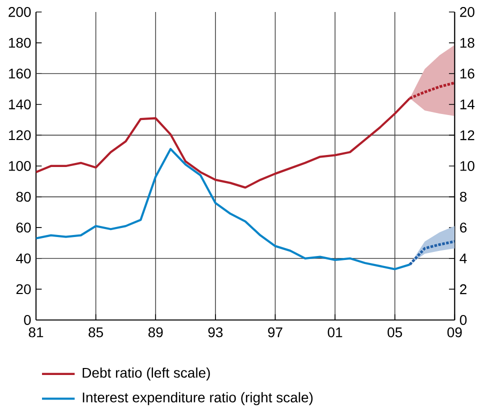 This screenshot has height=410, width=479. Describe the element at coordinates (155, 332) in the screenshot. I see `x-tick-label: 89` at that location.